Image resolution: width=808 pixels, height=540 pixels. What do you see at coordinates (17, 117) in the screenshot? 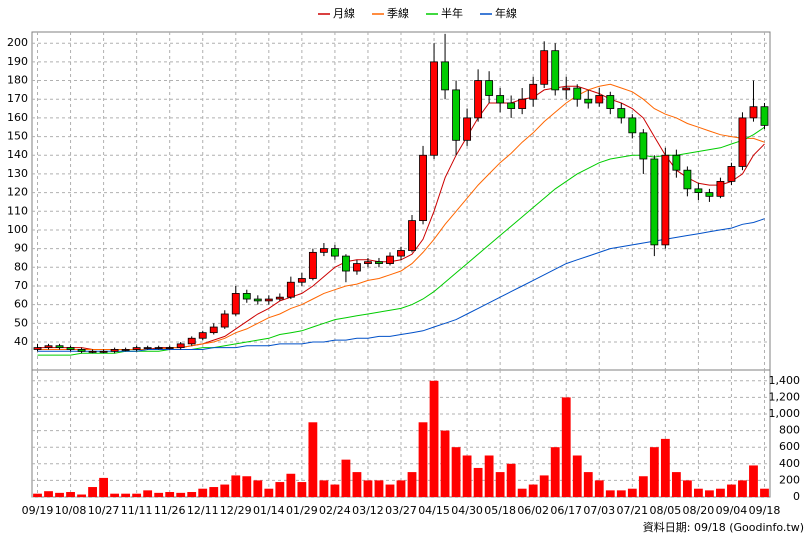
I see `y-tick-label: 160` at bounding box center [17, 117].